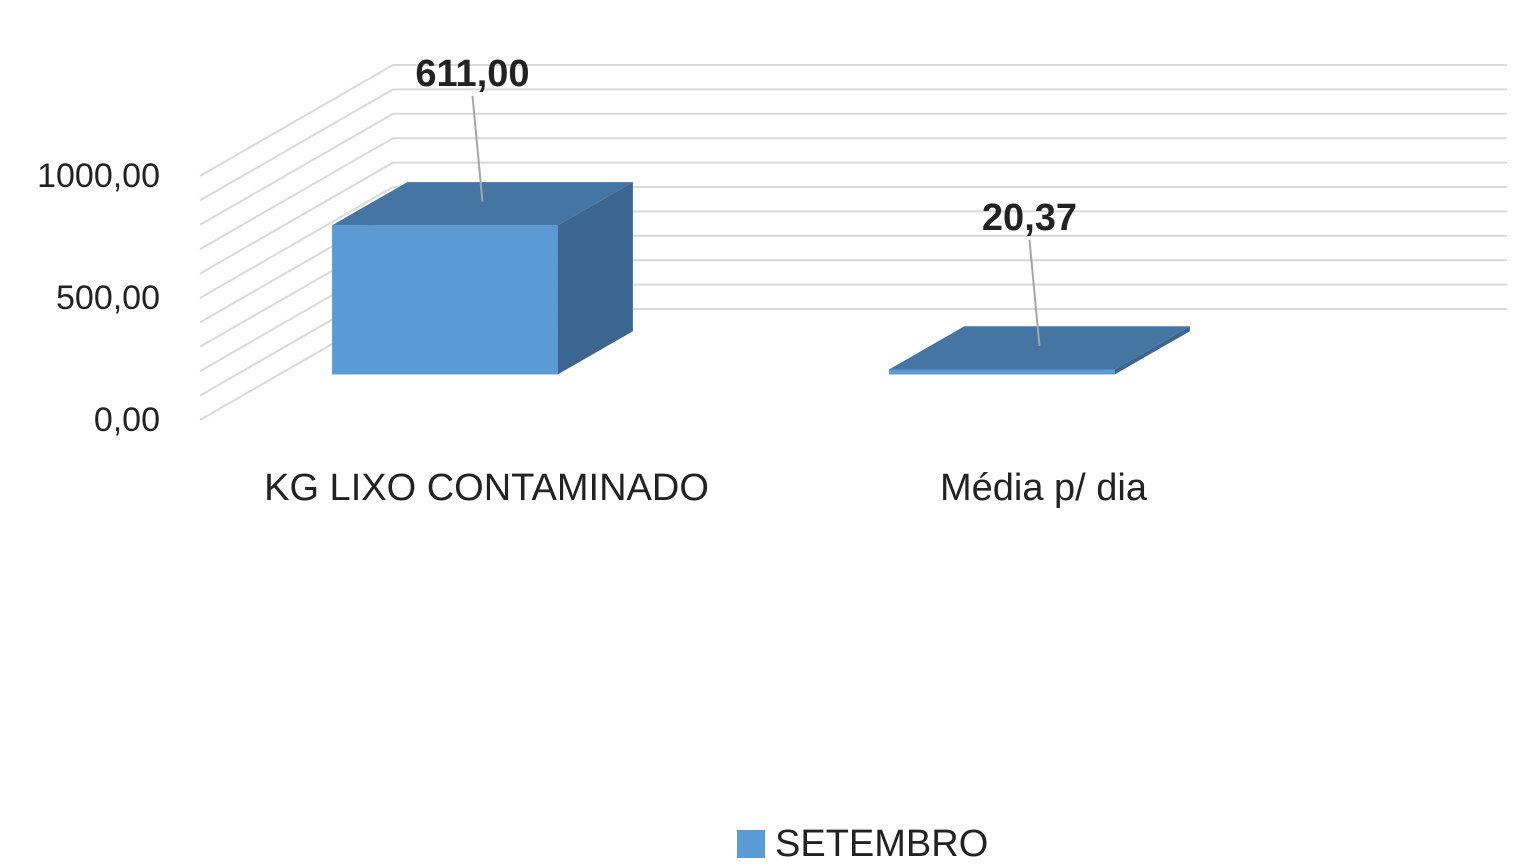  I want to click on legend-swatch, so click(751, 844).